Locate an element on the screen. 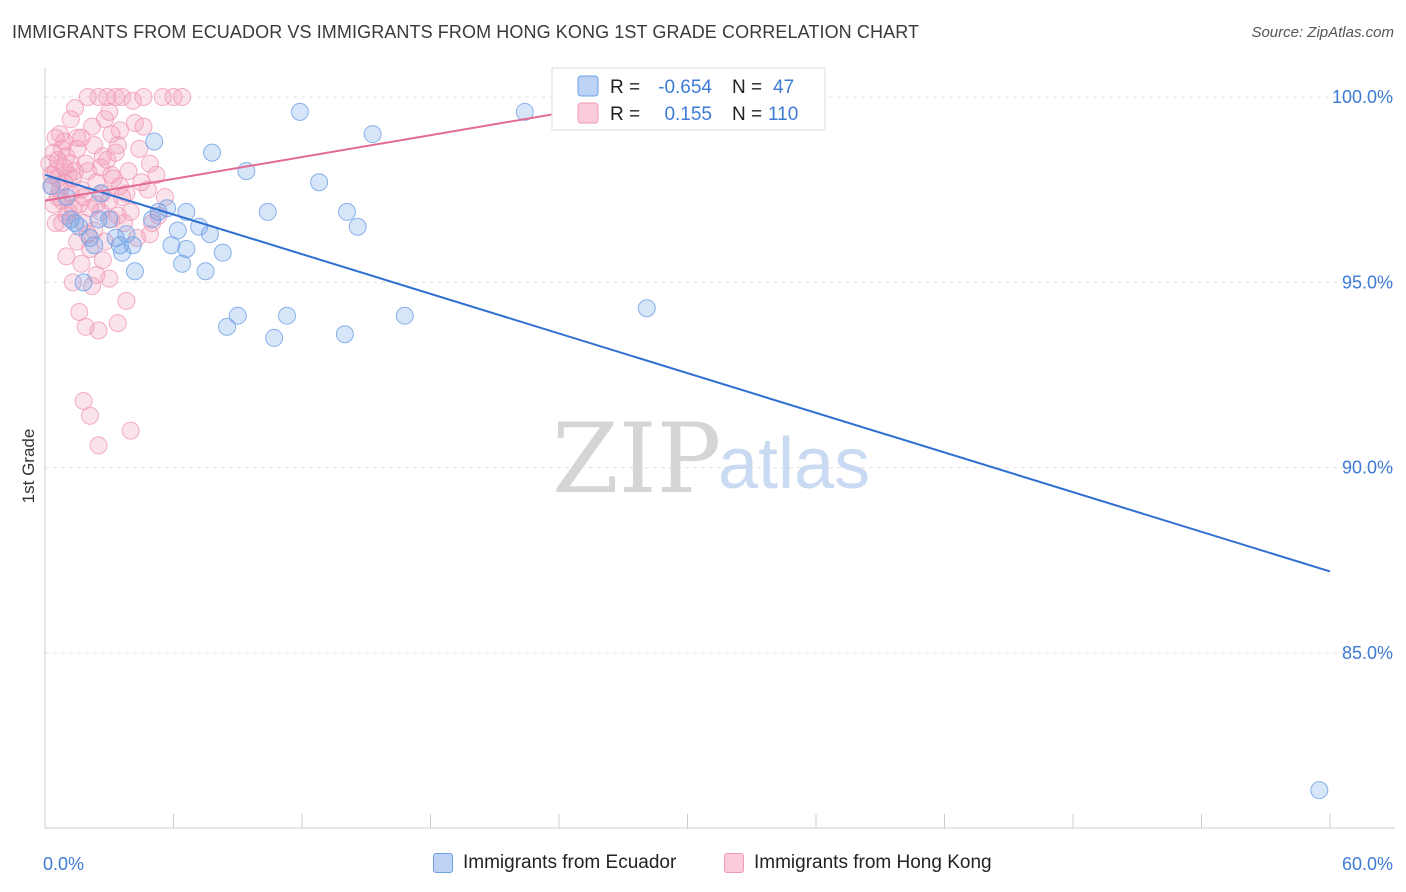 This screenshot has width=1406, height=892. y-tick-label: 95.0% is located at coordinates (1367, 282).